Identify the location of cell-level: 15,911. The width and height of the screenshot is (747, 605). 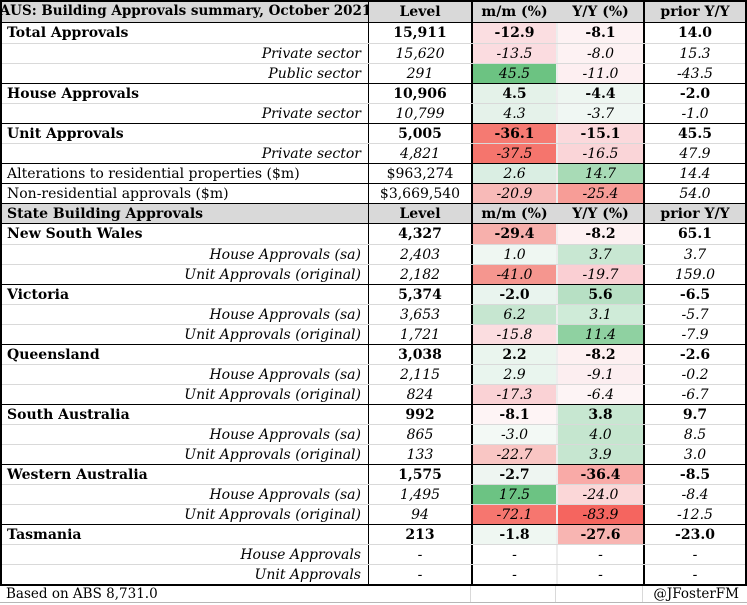
(421, 33).